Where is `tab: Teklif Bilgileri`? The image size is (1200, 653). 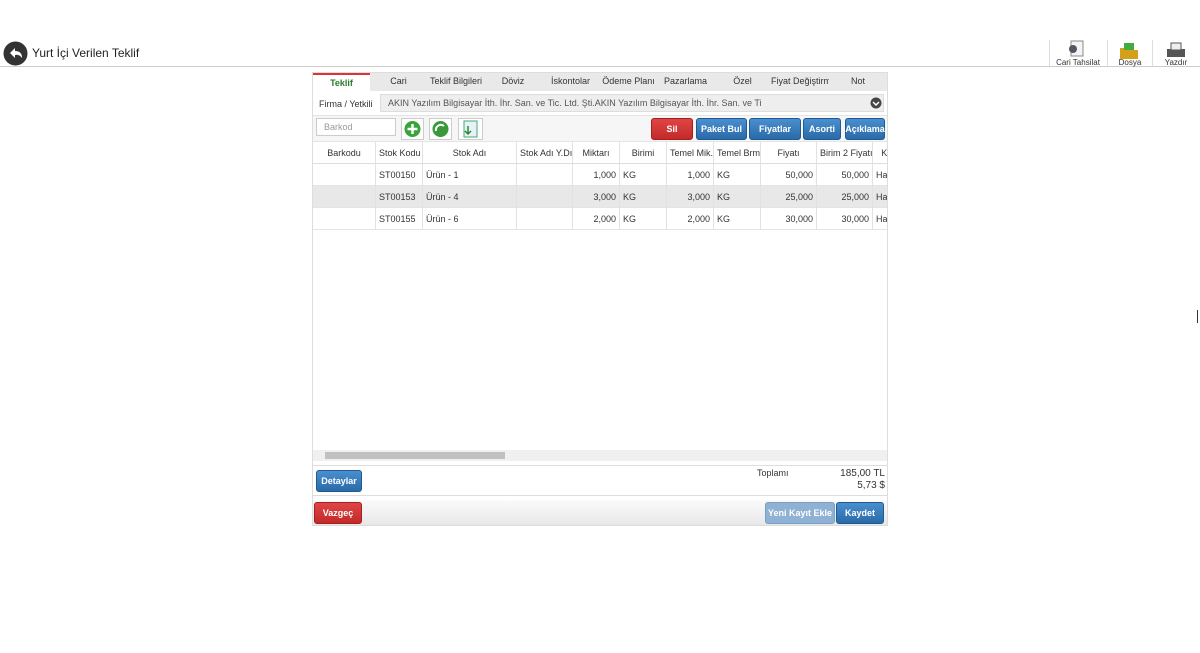 tab: Teklif Bilgileri is located at coordinates (455, 81).